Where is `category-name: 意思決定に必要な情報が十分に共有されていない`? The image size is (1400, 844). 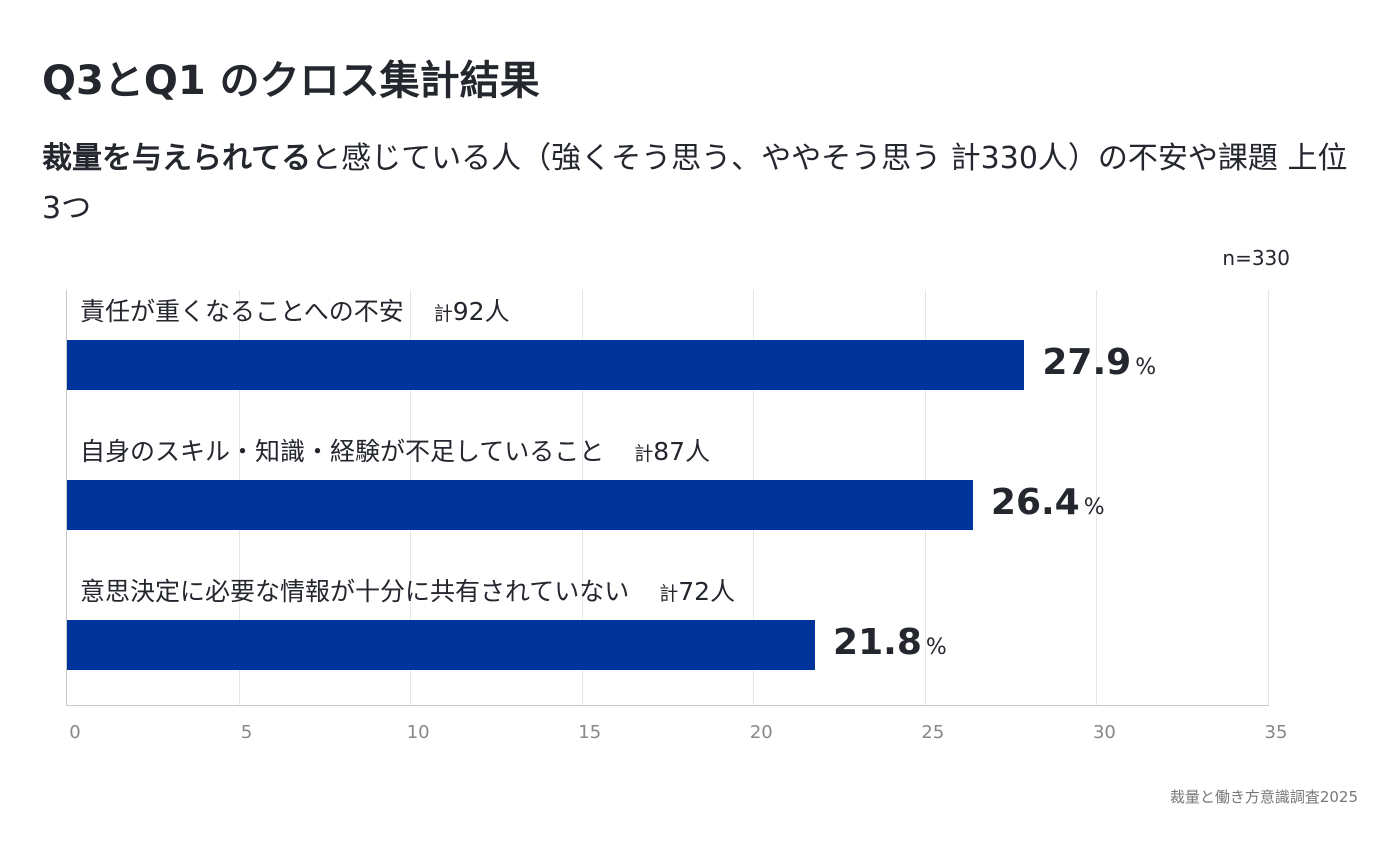 category-name: 意思決定に必要な情報が十分に共有されていない is located at coordinates (355, 591).